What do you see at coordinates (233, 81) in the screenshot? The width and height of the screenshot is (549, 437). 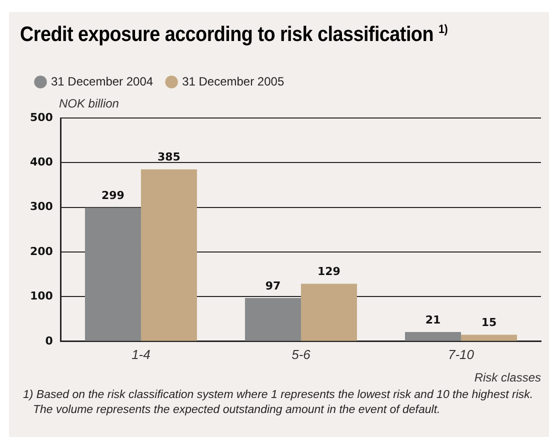 I see `legend-label: 31 December 2005` at bounding box center [233, 81].